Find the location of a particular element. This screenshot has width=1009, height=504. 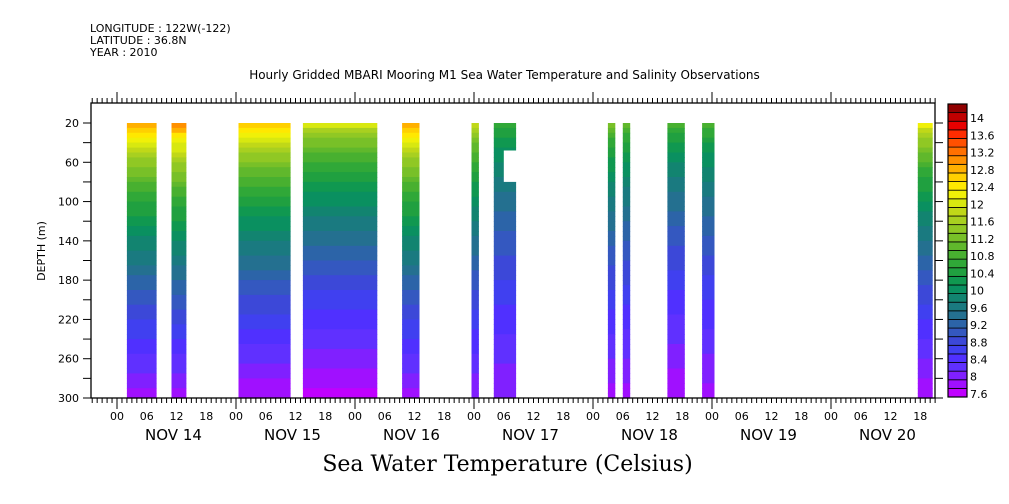

data-gap is located at coordinates (510, 166).